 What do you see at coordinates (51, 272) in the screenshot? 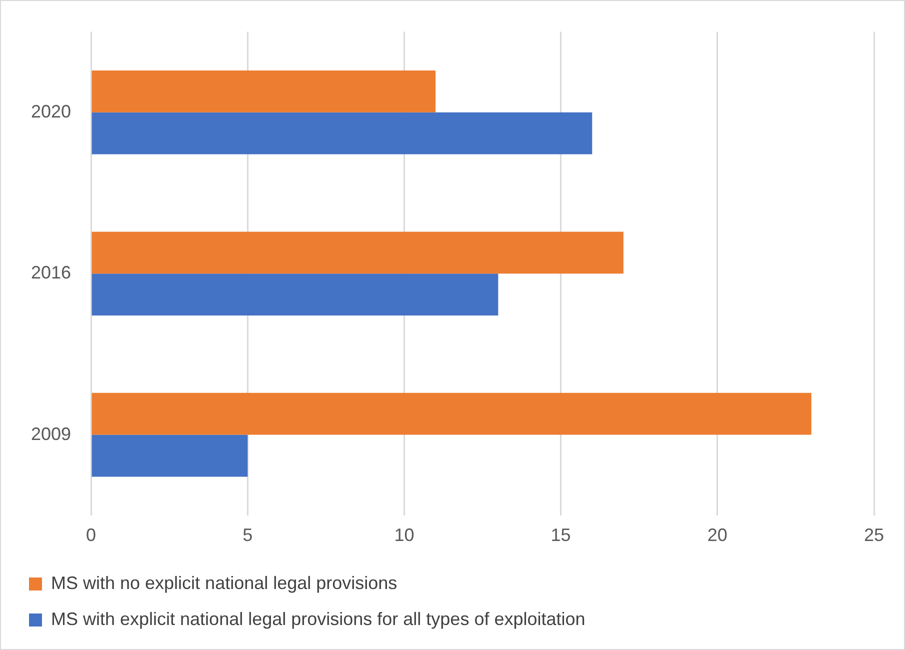
I see `y-tick-label: 2016` at bounding box center [51, 272].